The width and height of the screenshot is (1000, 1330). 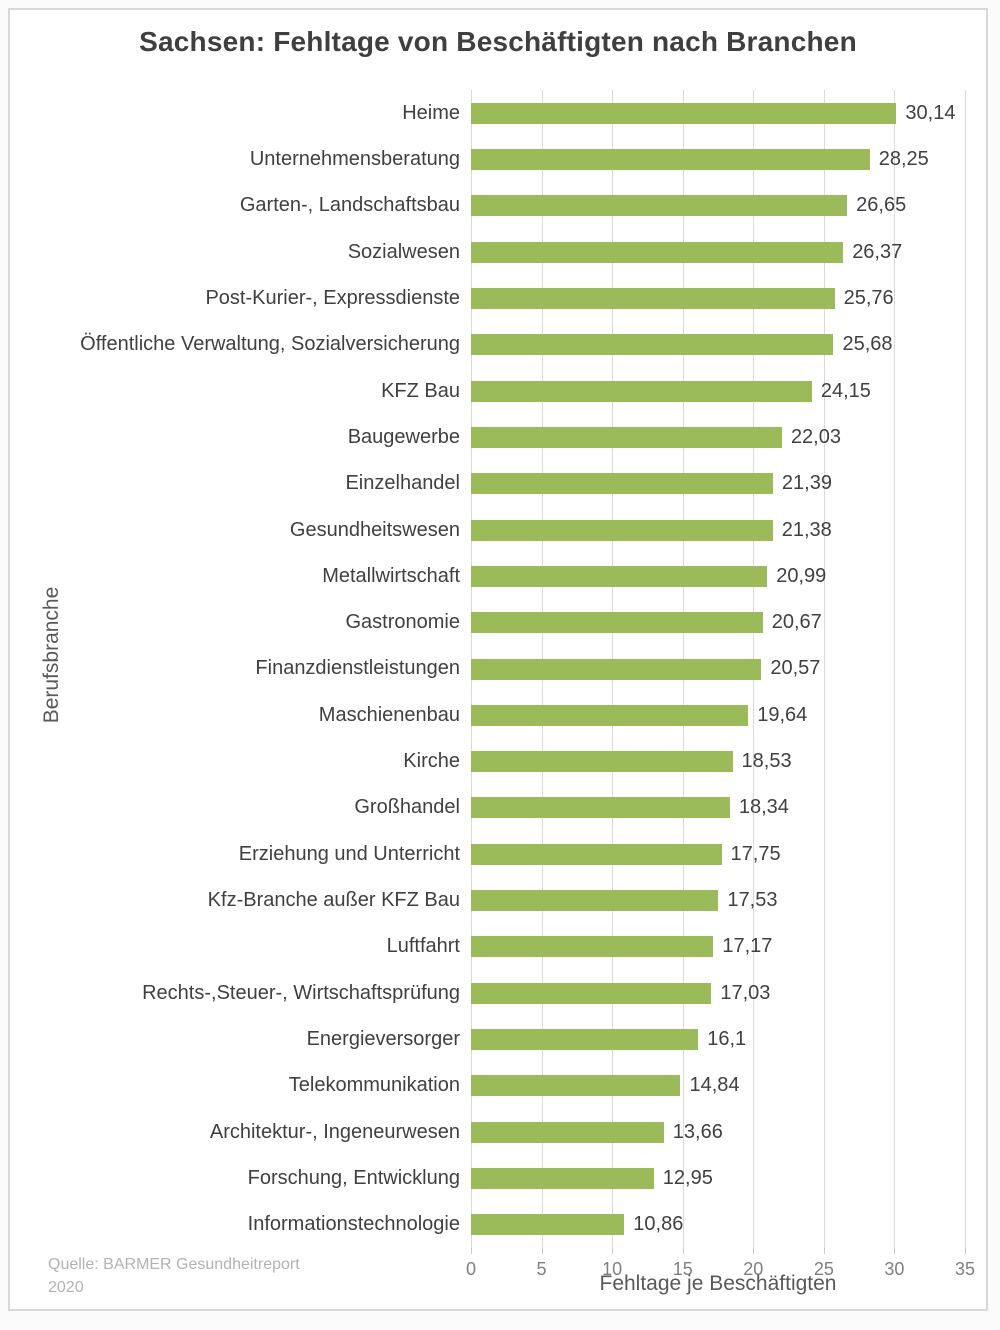 What do you see at coordinates (930, 112) in the screenshot?
I see `value-label: 30,14` at bounding box center [930, 112].